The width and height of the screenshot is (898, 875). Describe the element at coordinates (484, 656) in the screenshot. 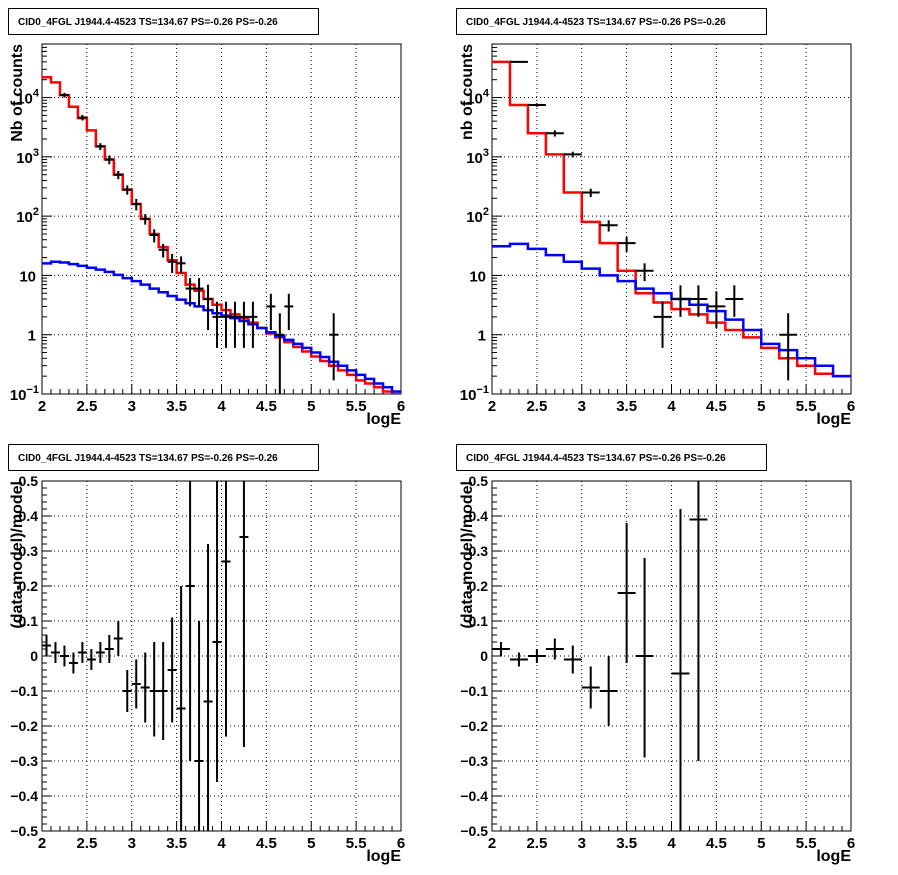

I see `y-tick-label: 0` at that location.